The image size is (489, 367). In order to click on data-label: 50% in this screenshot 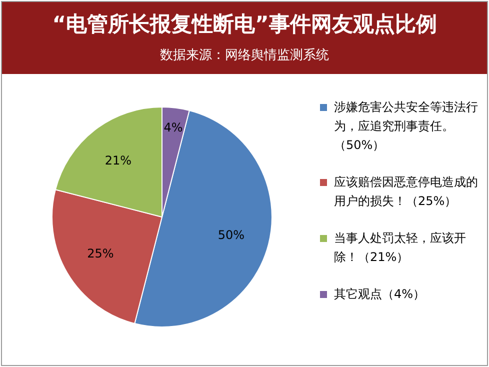, I will do `click(231, 235)`.